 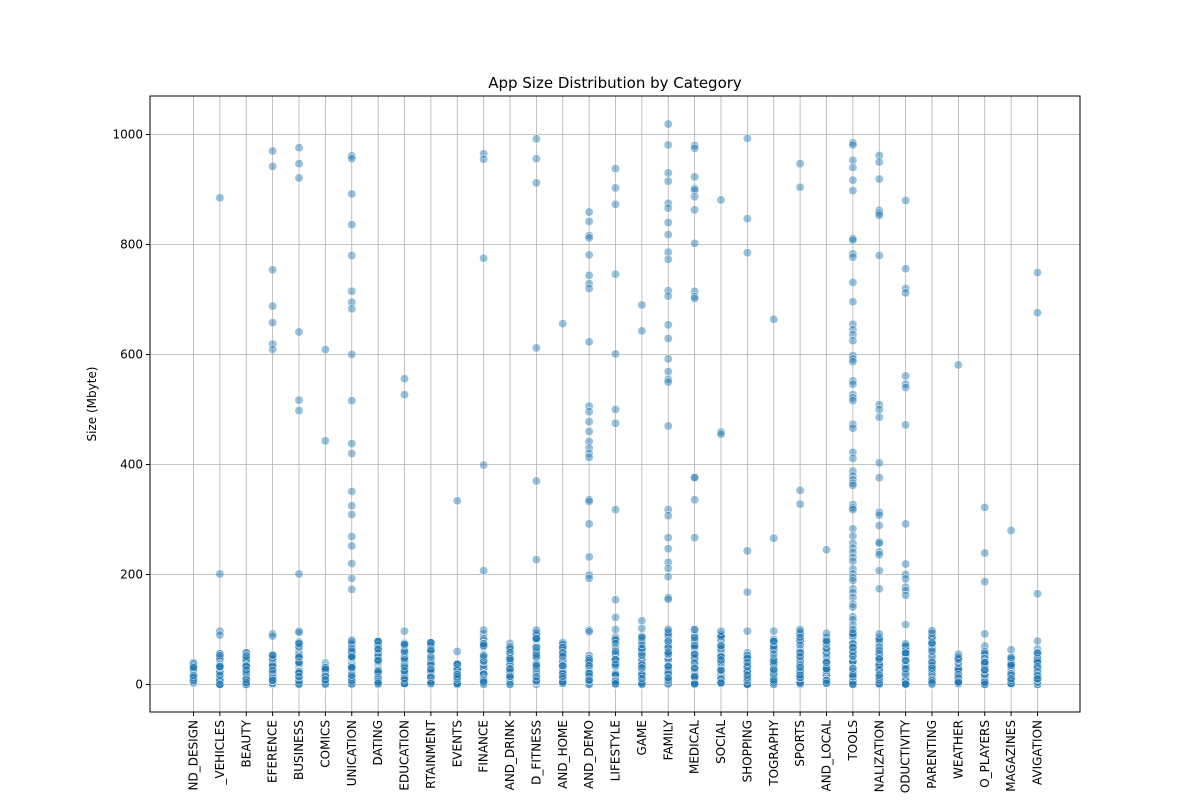 What do you see at coordinates (378, 742) in the screenshot?
I see `x-tick-label: DATING` at bounding box center [378, 742].